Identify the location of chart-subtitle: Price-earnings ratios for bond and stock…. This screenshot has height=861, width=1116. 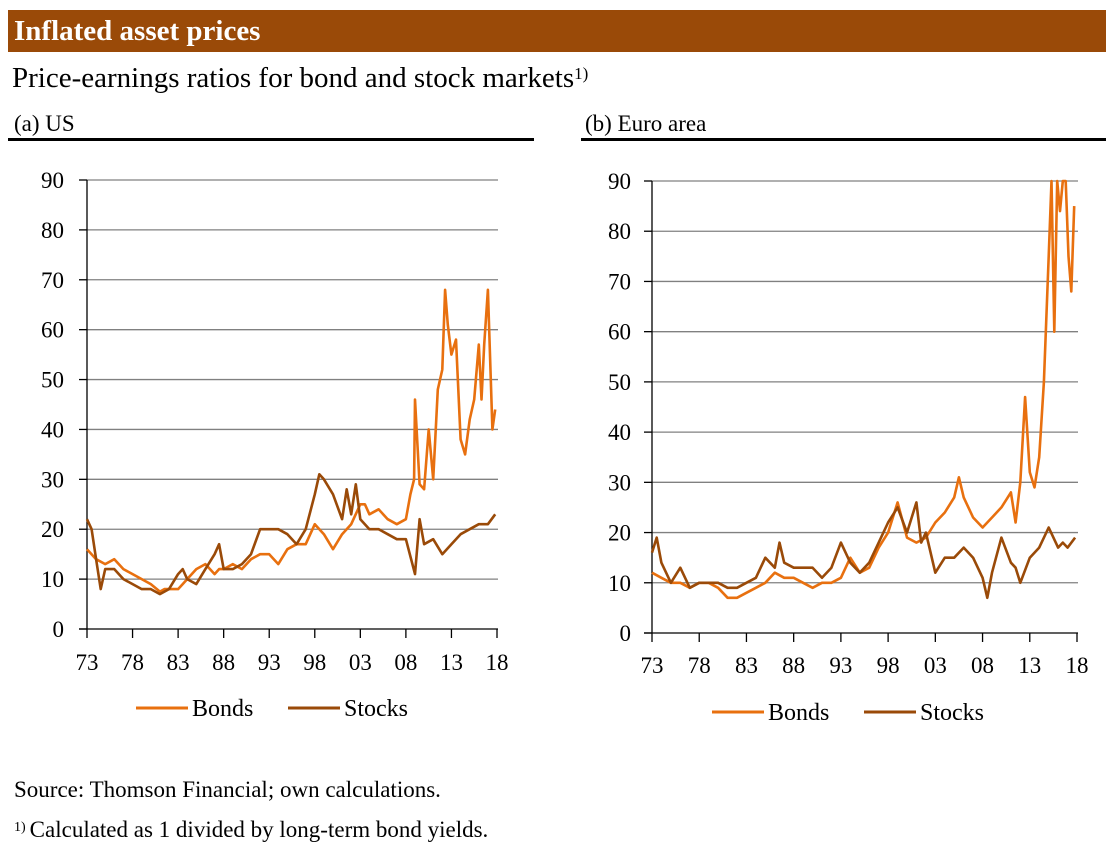
(300, 78).